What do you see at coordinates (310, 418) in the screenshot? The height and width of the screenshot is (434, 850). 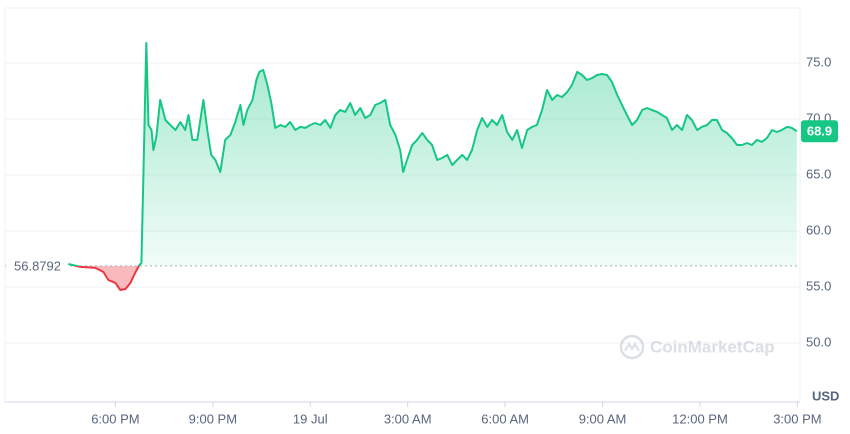 I see `x-tick-label: 19 Jul` at bounding box center [310, 418].